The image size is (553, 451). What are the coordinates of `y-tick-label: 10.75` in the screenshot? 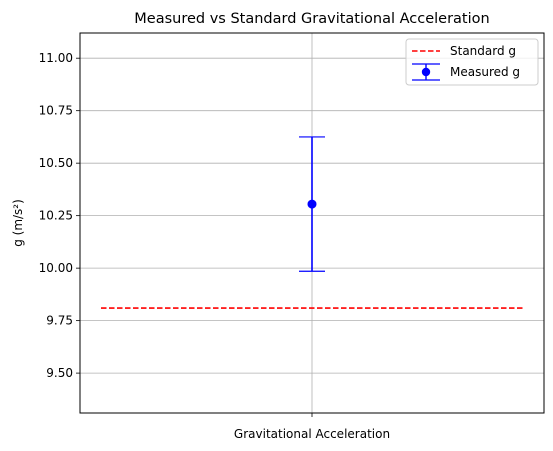 It's located at (56, 111).